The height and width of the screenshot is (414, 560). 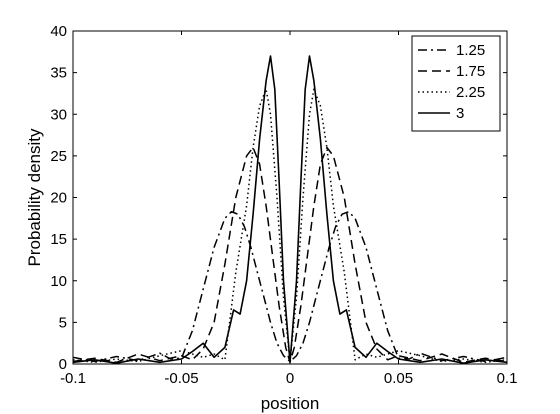 What do you see at coordinates (63, 322) in the screenshot?
I see `y-tick-label-1: 5` at bounding box center [63, 322].